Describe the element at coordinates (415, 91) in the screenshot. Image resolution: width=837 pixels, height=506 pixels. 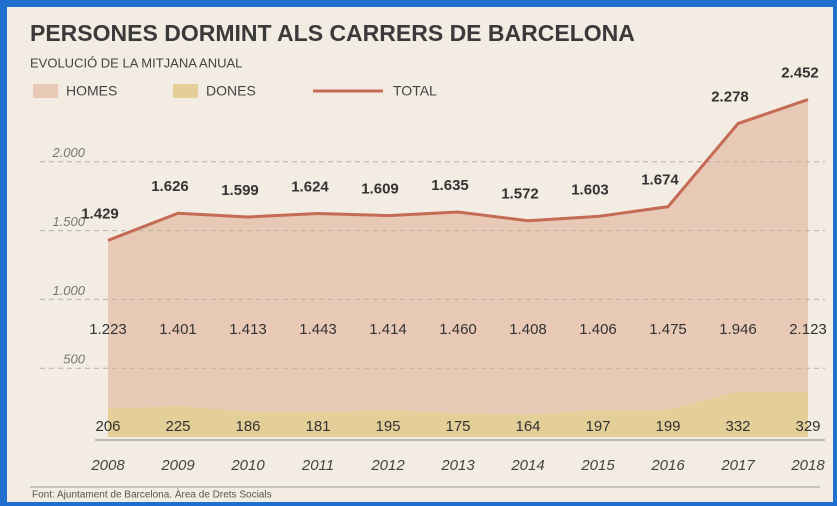
I see `legend-label: TOTAL` at that location.